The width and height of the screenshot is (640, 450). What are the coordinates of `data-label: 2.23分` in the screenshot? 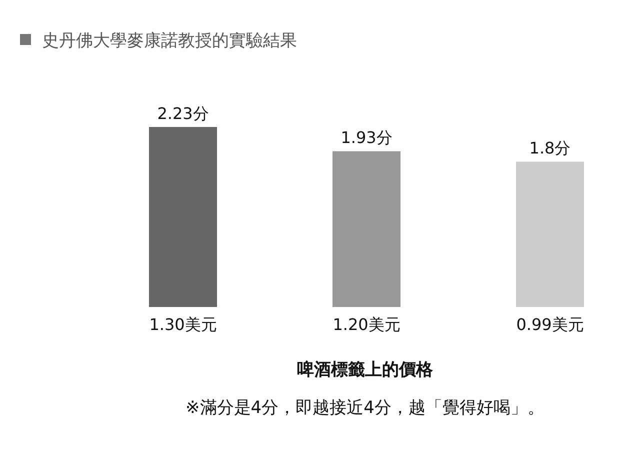 It's located at (183, 113).